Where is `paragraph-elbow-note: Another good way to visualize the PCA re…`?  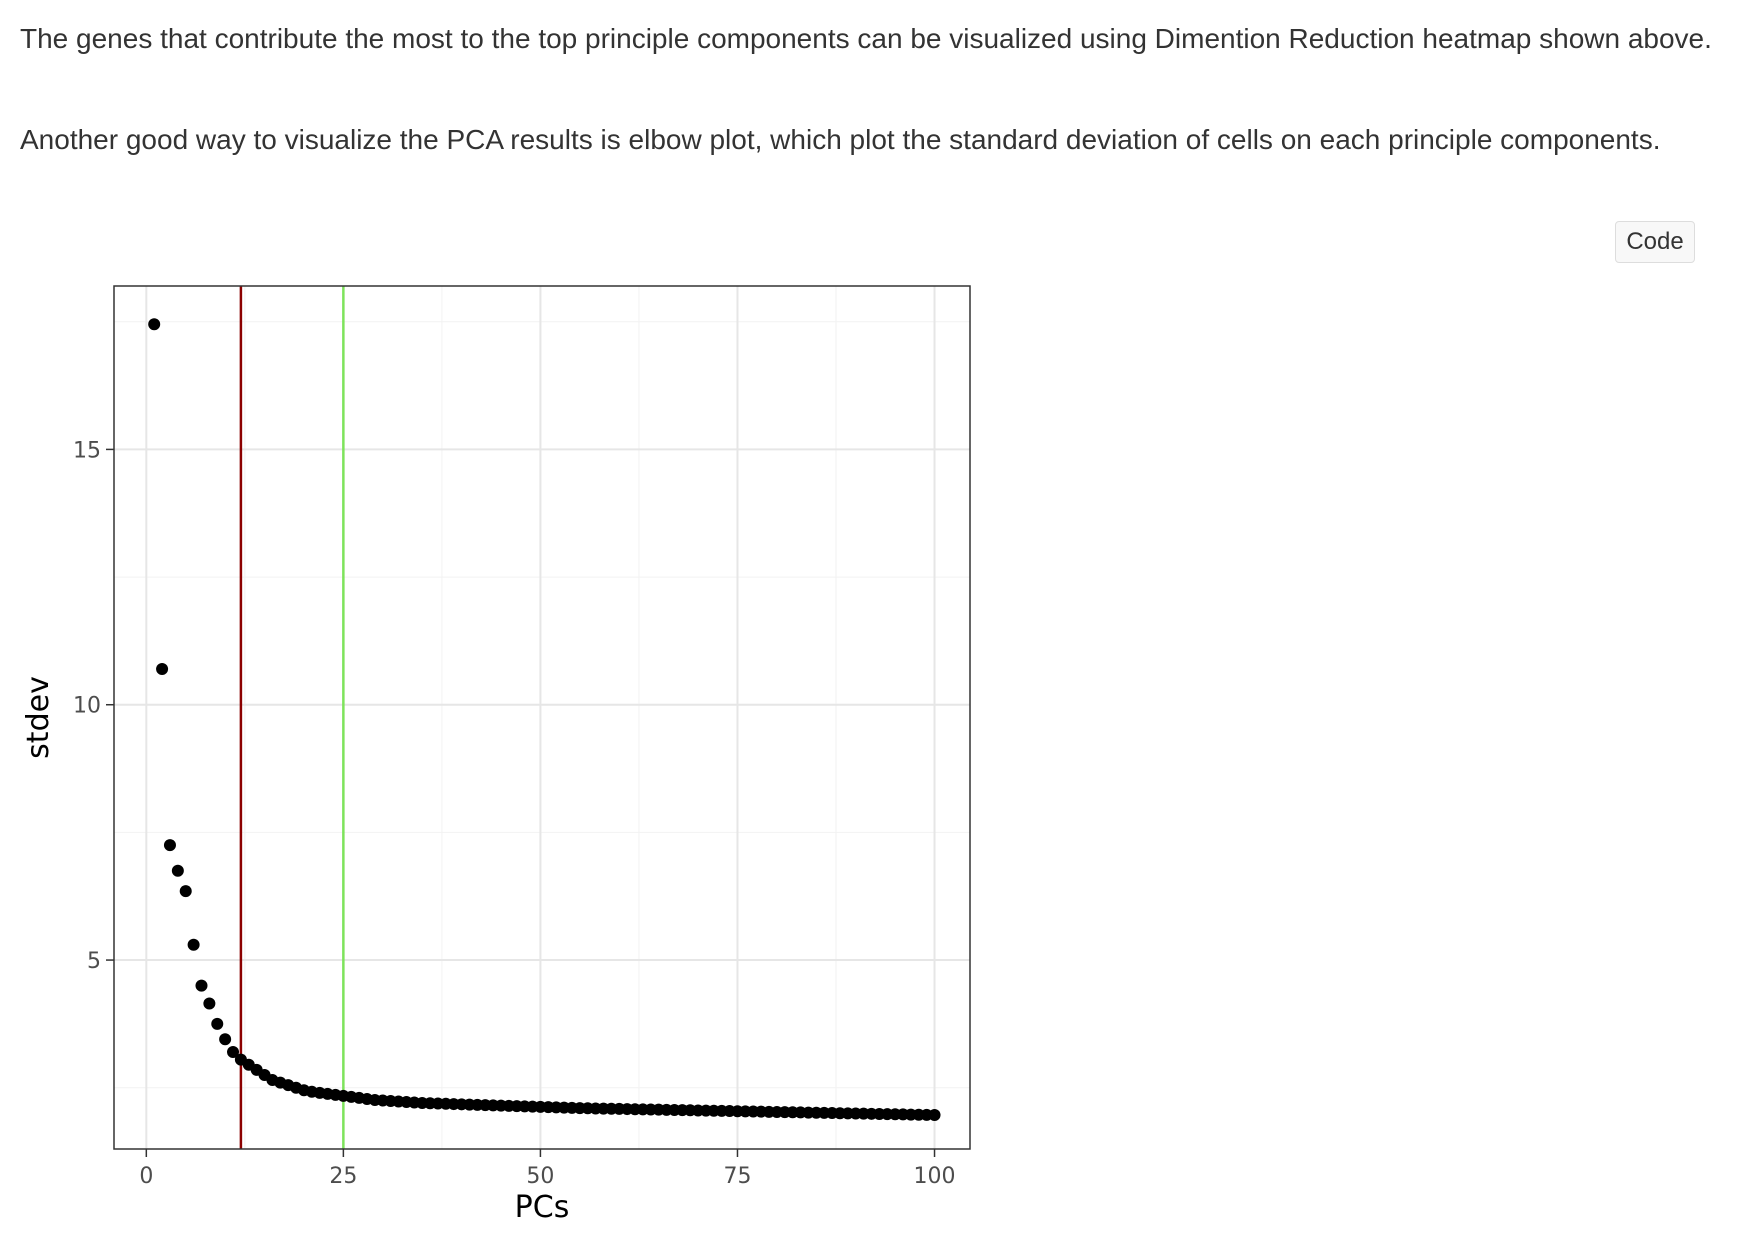 paragraph-elbow-note: Another good way to visualize the PCA re… is located at coordinates (840, 139).